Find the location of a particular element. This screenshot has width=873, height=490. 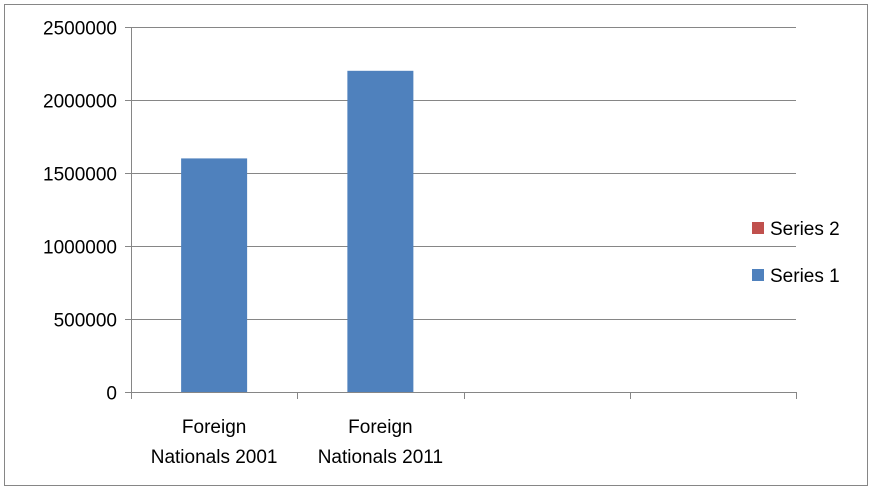

y-tick-label: 2500000 is located at coordinates (80, 29).